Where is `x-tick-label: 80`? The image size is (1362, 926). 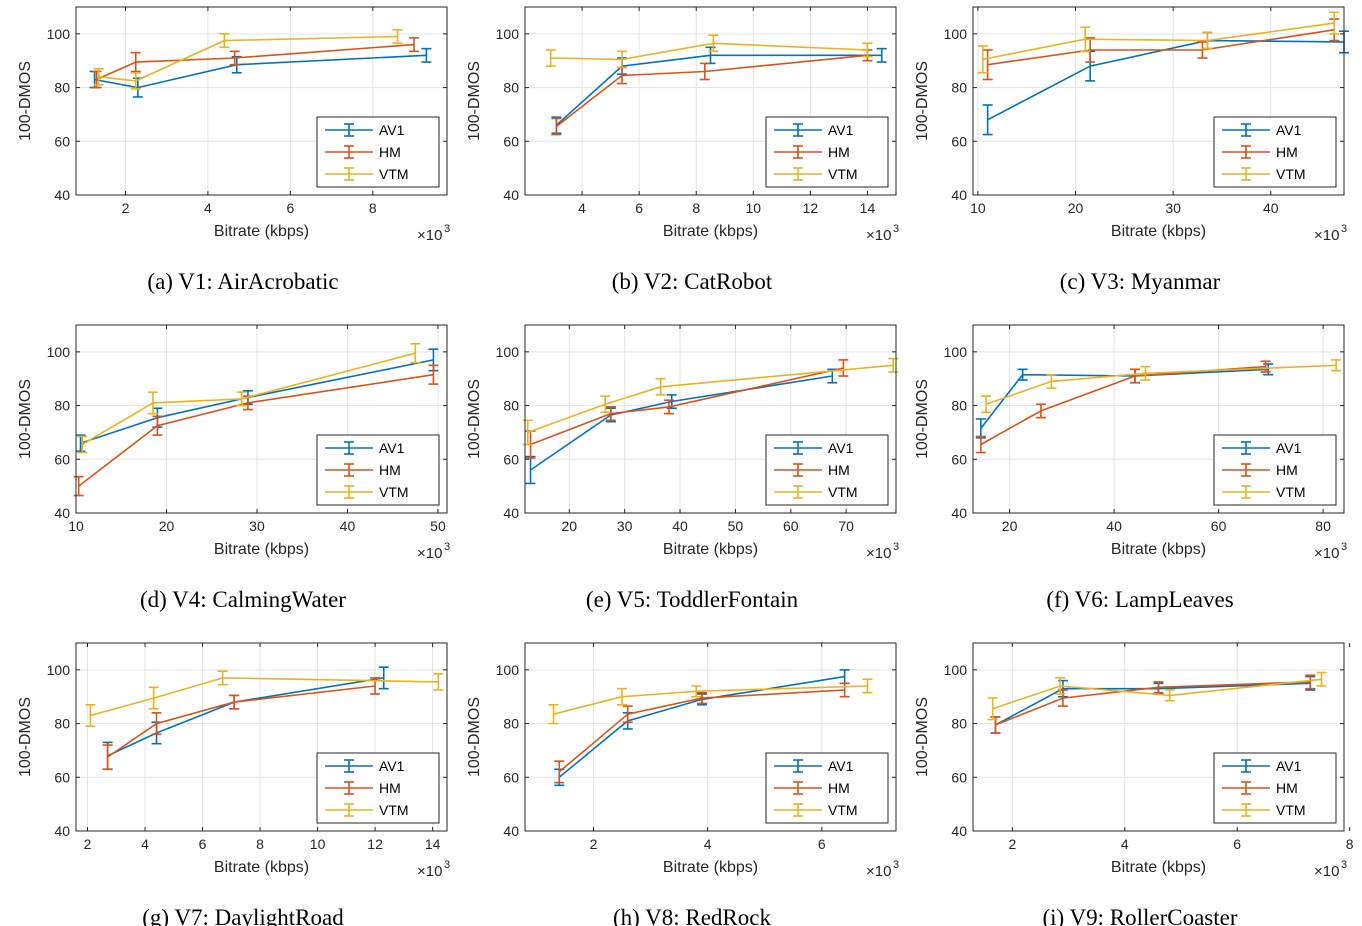 x-tick-label: 80 is located at coordinates (1323, 526).